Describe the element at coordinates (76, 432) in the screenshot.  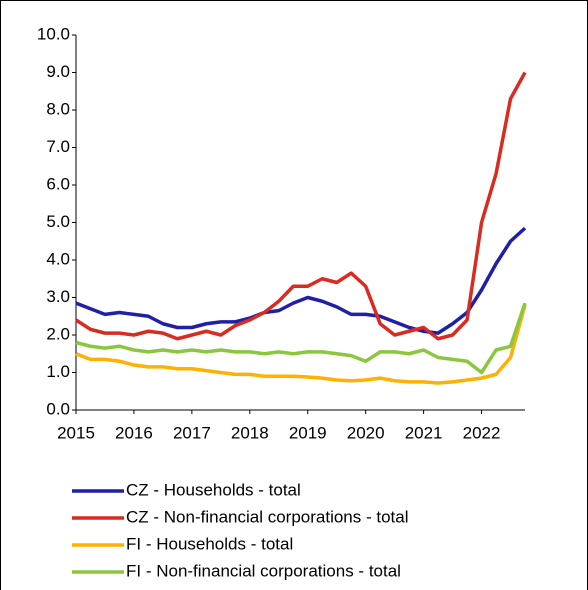
I see `x-tick-label: 2015` at that location.